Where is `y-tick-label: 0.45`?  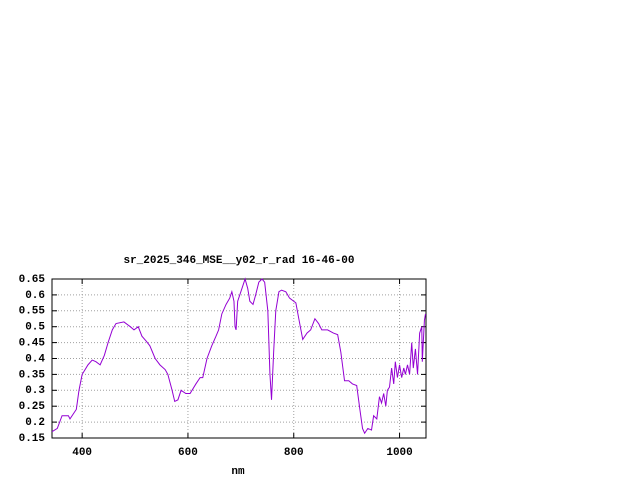 y-tick-label: 0.45 is located at coordinates (32, 344).